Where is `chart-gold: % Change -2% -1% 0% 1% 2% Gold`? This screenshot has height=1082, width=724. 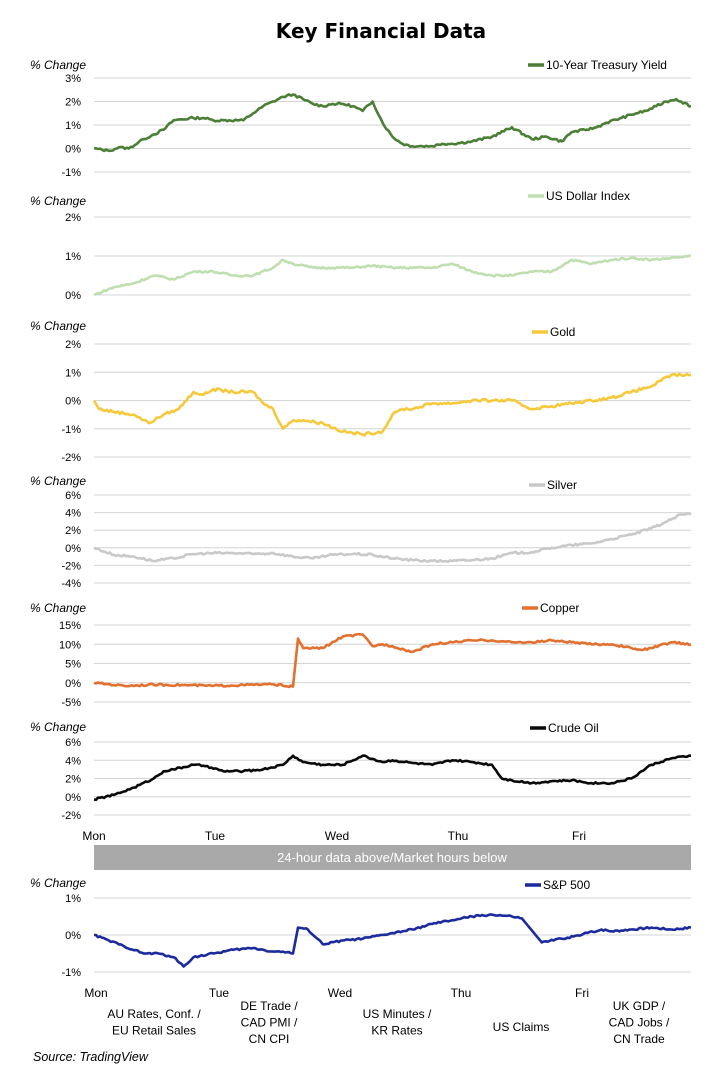
chart-gold: % Change -2% -1% 0% 1% 2% Gold is located at coordinates (360, 391).